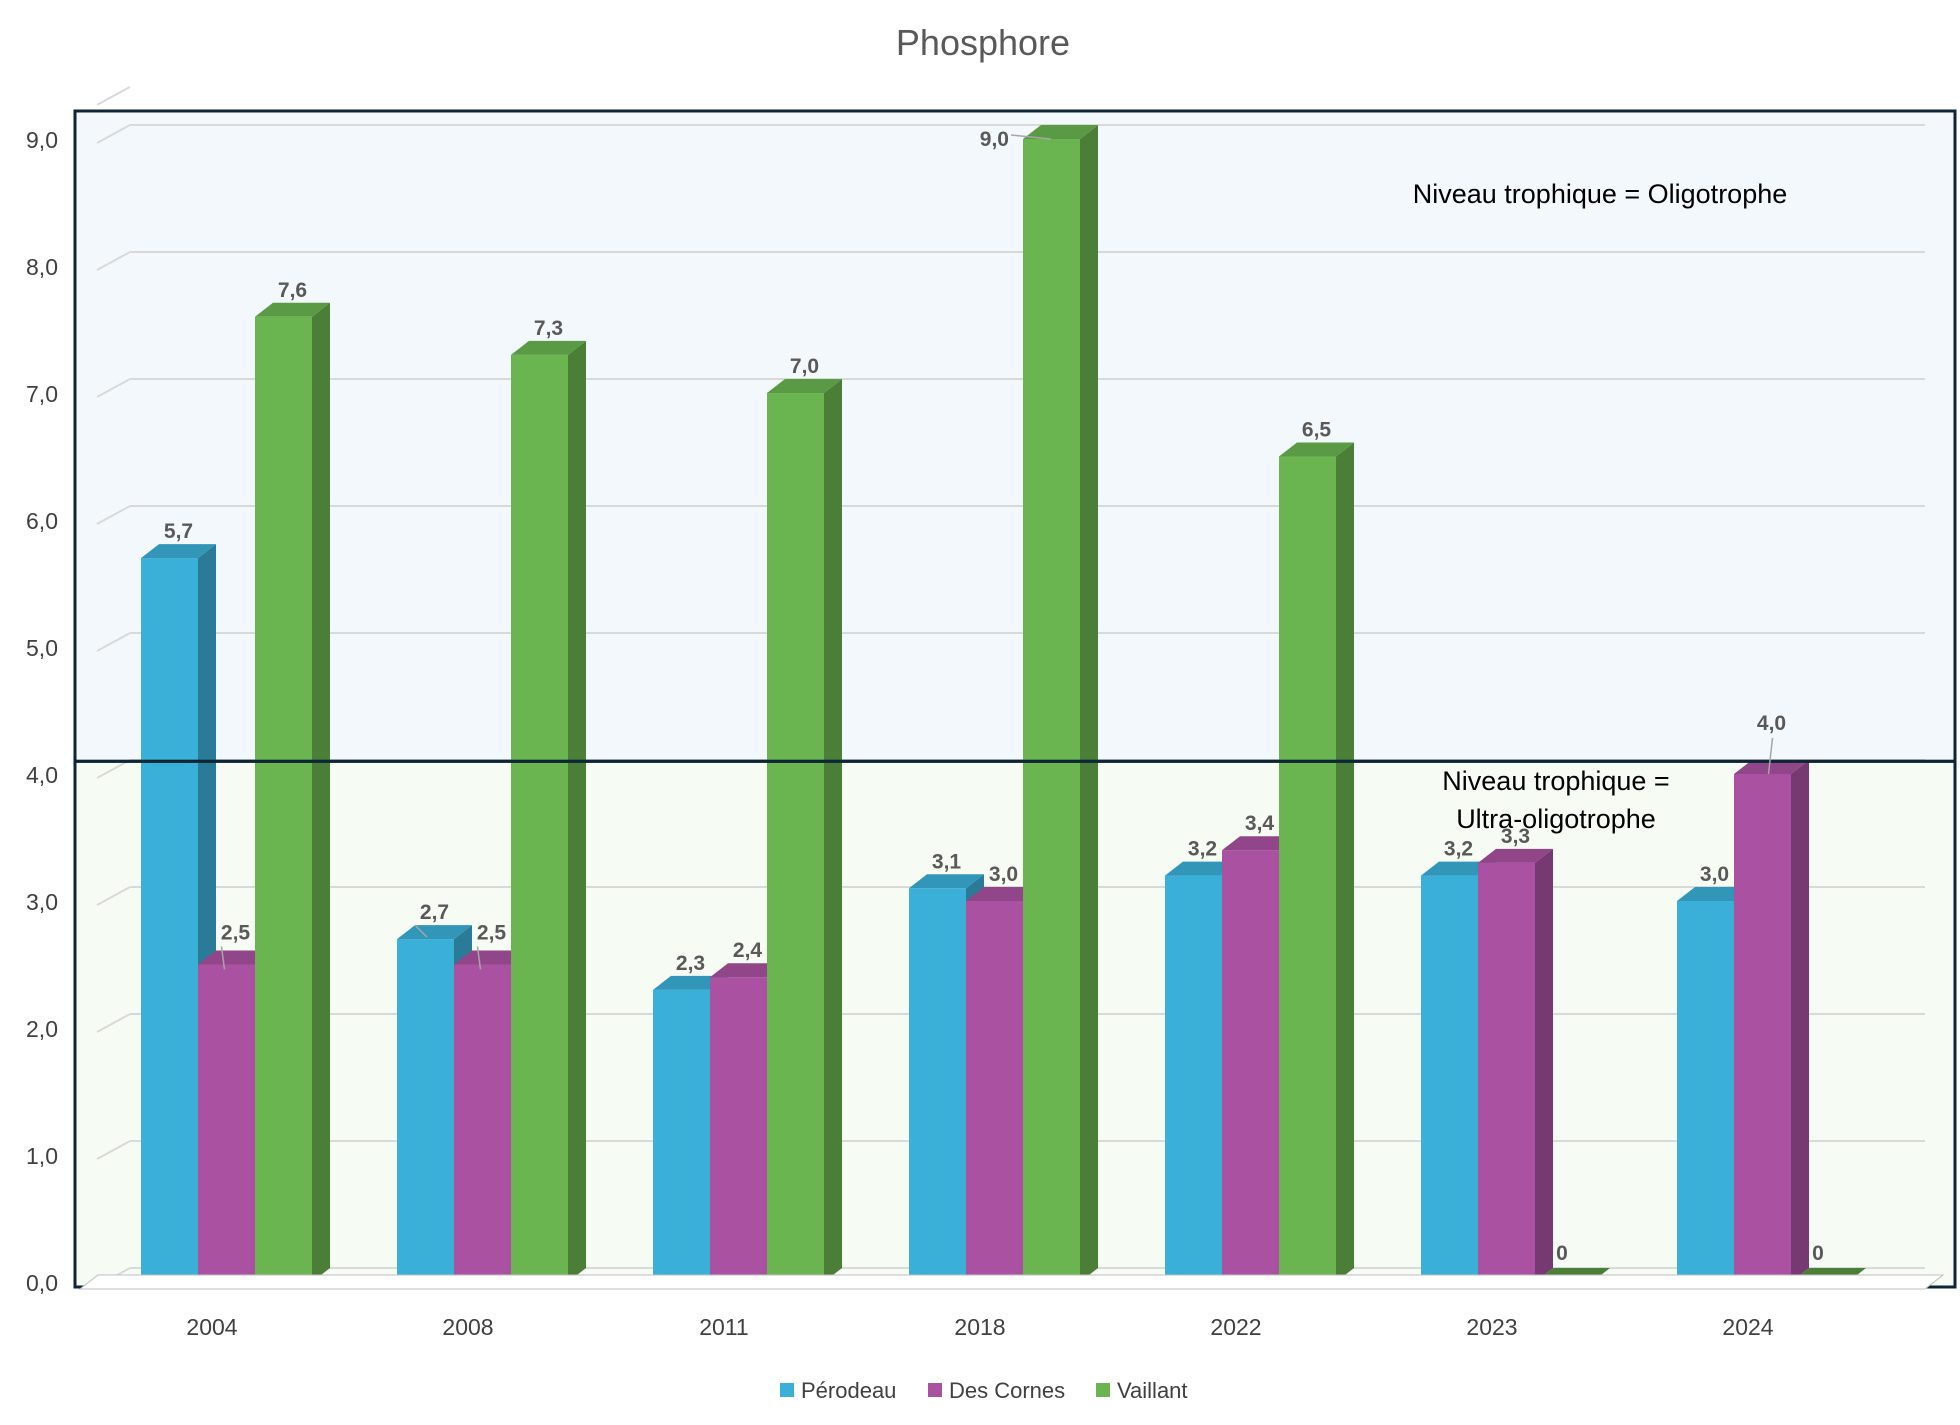  I want to click on bar-2004-vaillant, so click(292, 792).